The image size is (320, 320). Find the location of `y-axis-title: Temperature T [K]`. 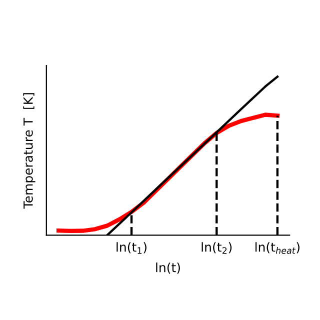

y-axis-title: Temperature T [K] is located at coordinates (29, 151).